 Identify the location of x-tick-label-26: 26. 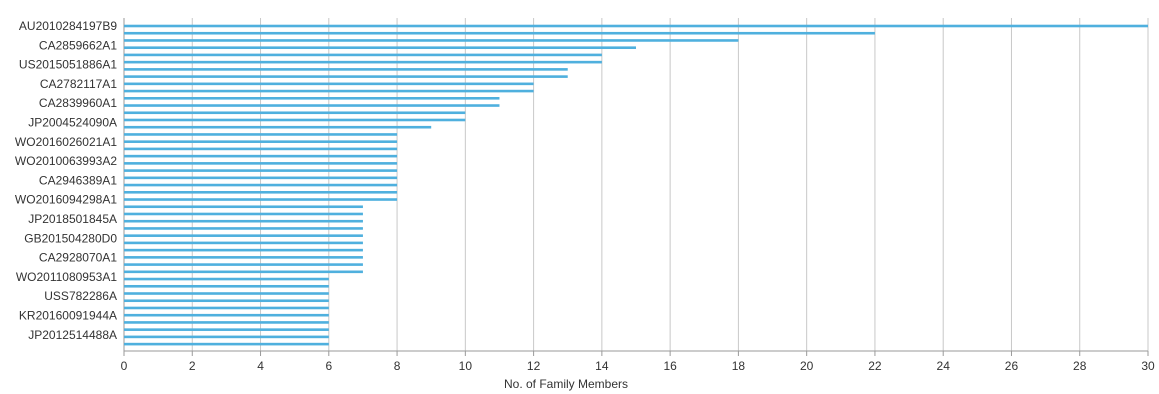
(1012, 366).